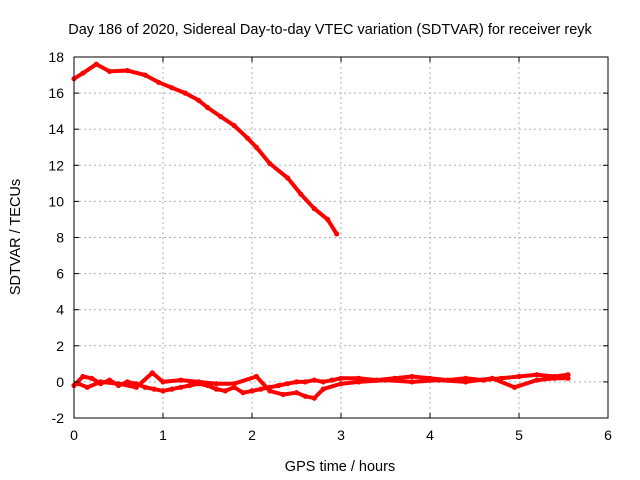 Image resolution: width=640 pixels, height=480 pixels. What do you see at coordinates (56, 129) in the screenshot?
I see `y-tick-label: 14` at bounding box center [56, 129].